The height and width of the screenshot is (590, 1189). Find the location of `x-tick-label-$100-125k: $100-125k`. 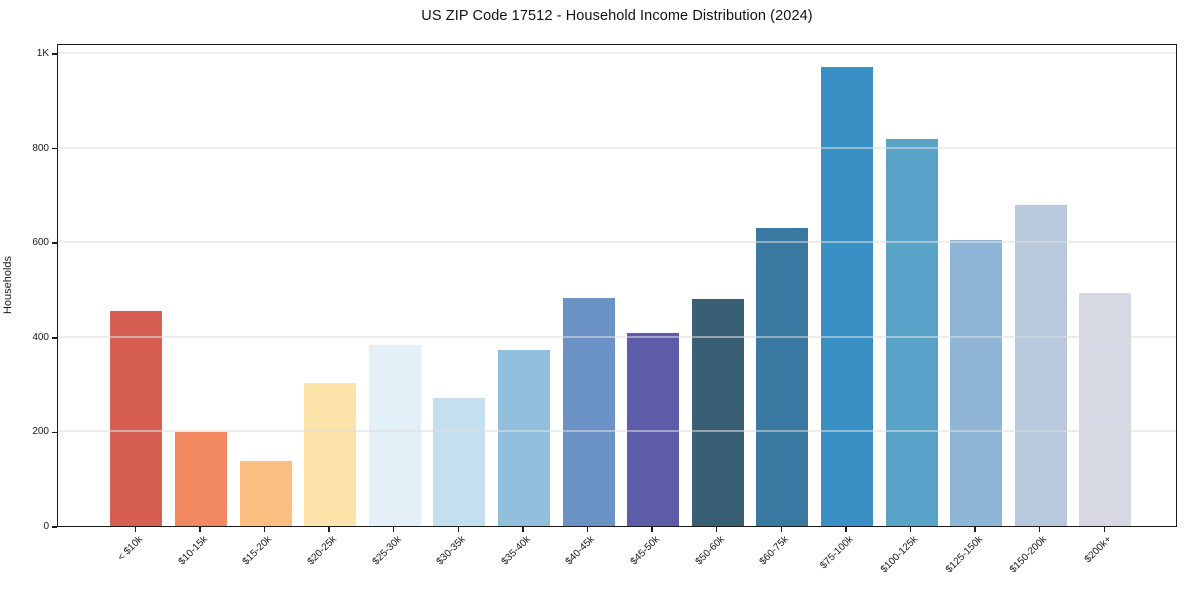

x-tick-label-$100-125k: $100-125k is located at coordinates (900, 555).